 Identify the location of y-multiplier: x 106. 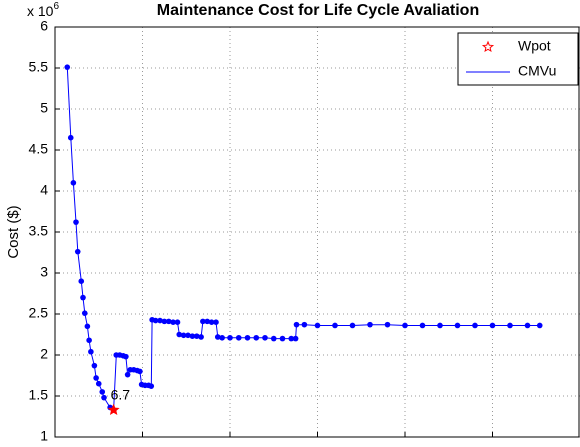
(43, 10).